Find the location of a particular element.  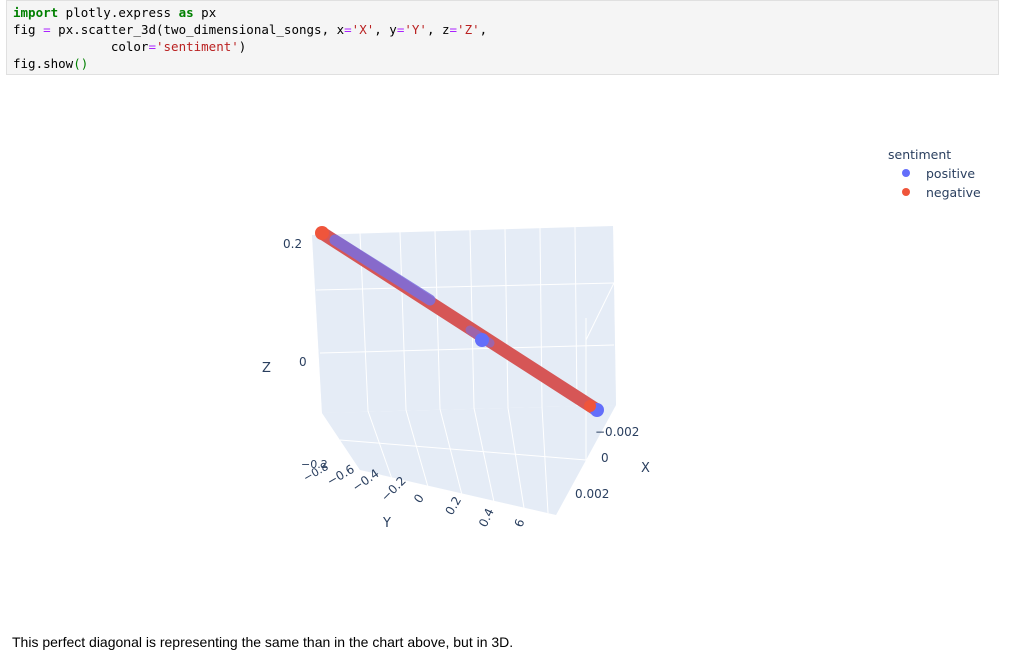

floor-plane is located at coordinates (469, 460).